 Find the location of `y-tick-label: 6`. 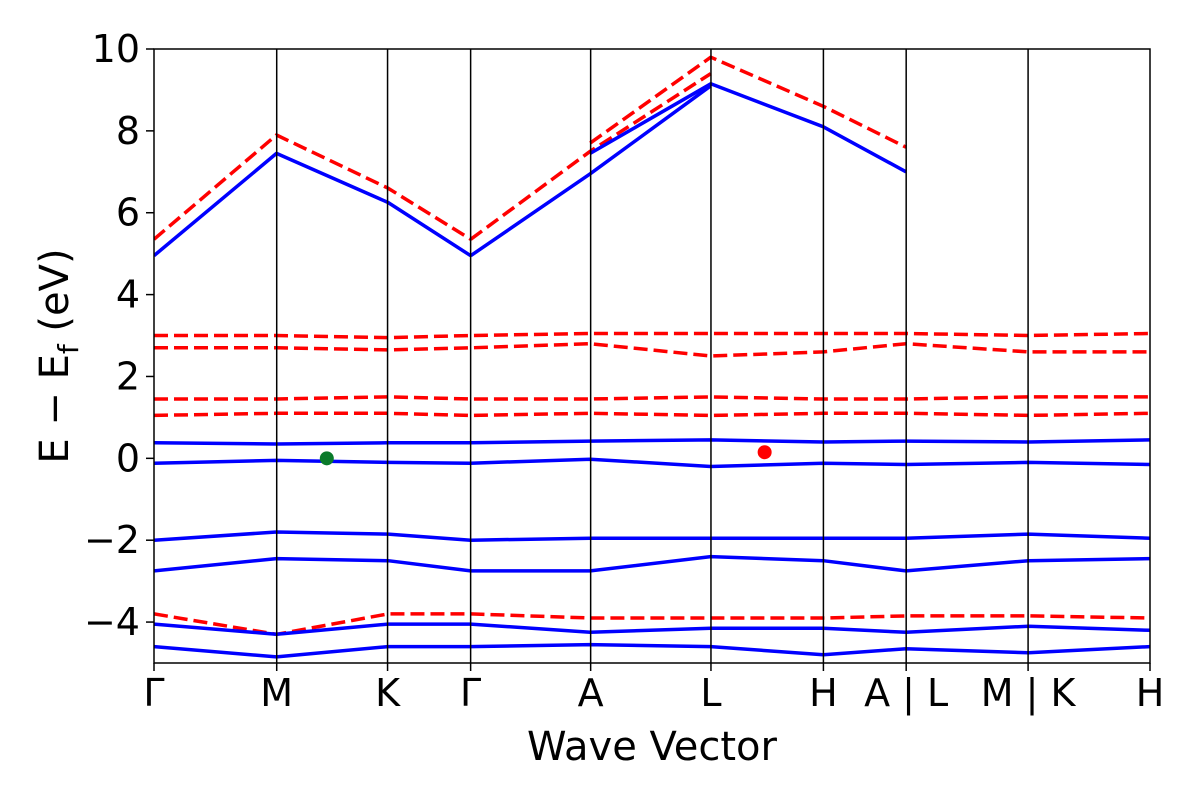

y-tick-label: 6 is located at coordinates (128, 213).